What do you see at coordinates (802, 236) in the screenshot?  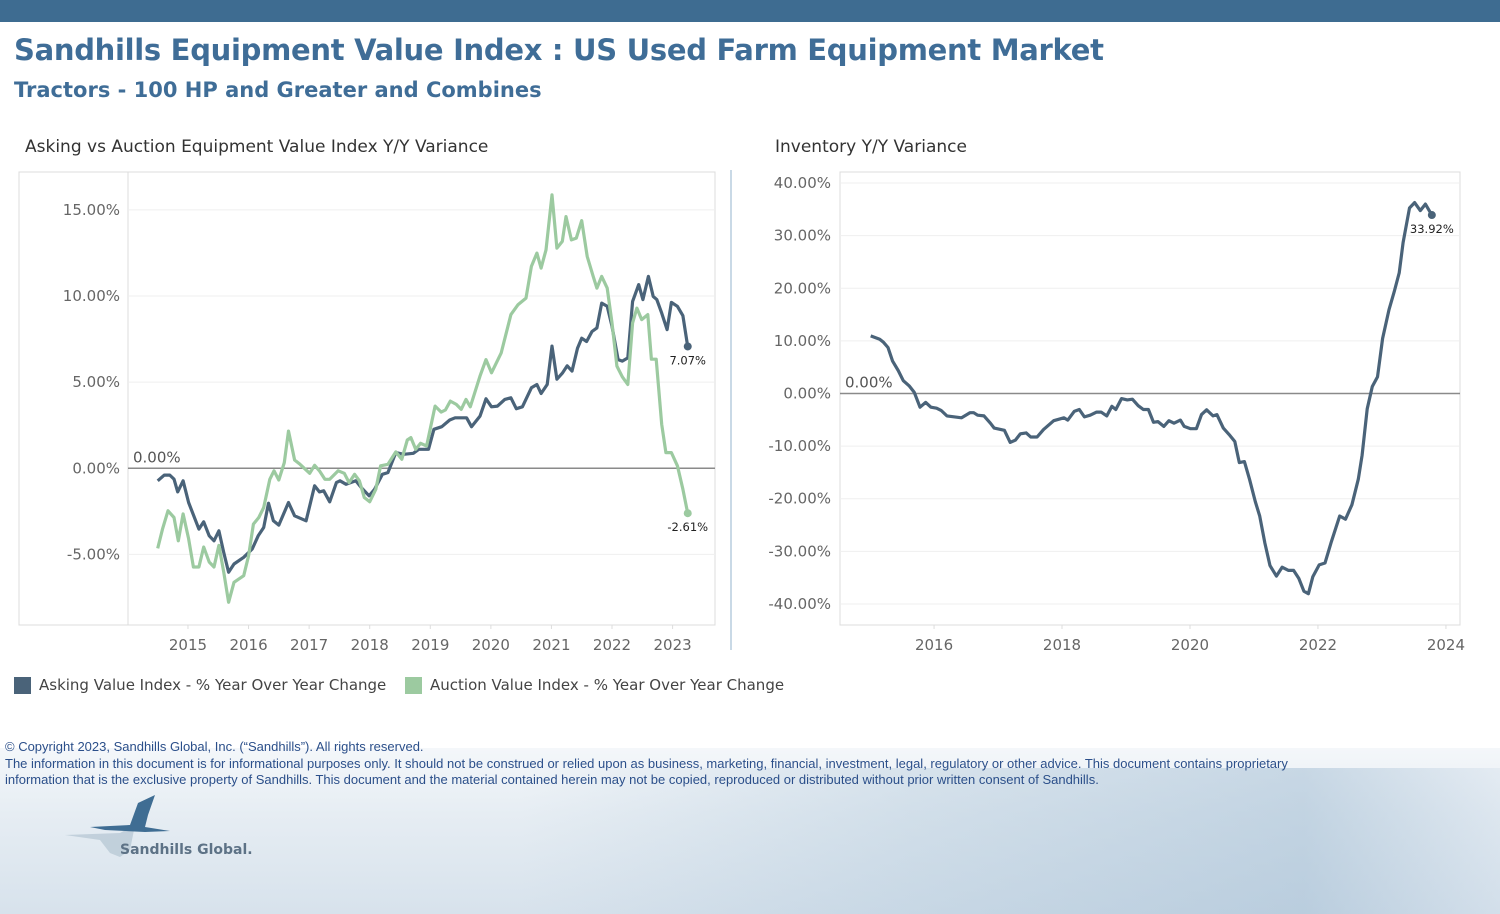 I see `right-ytick-label: 30.00%` at bounding box center [802, 236].